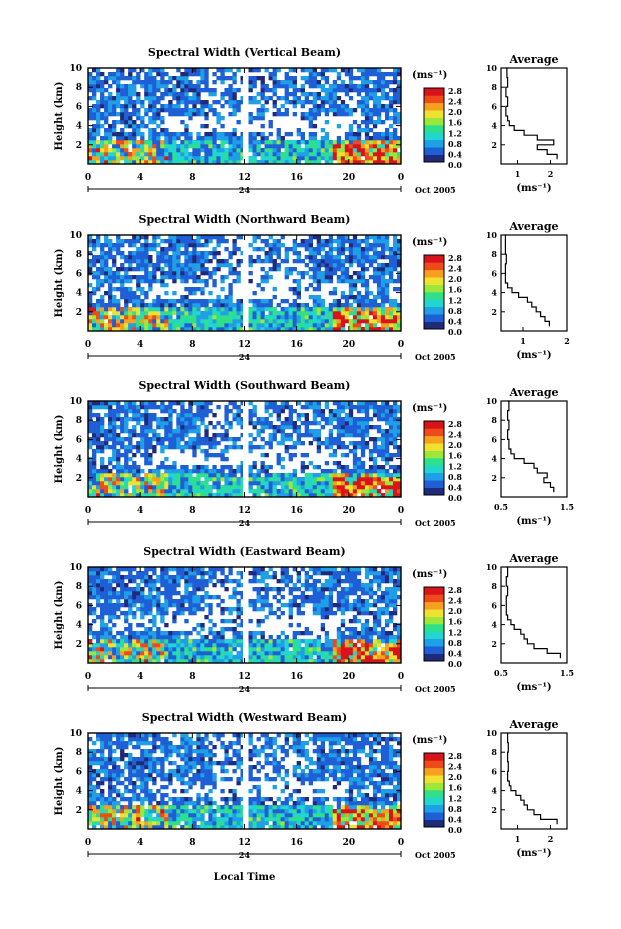 The width and height of the screenshot is (621, 929). What do you see at coordinates (434, 292) in the screenshot?
I see `colorbar-frame` at bounding box center [434, 292].